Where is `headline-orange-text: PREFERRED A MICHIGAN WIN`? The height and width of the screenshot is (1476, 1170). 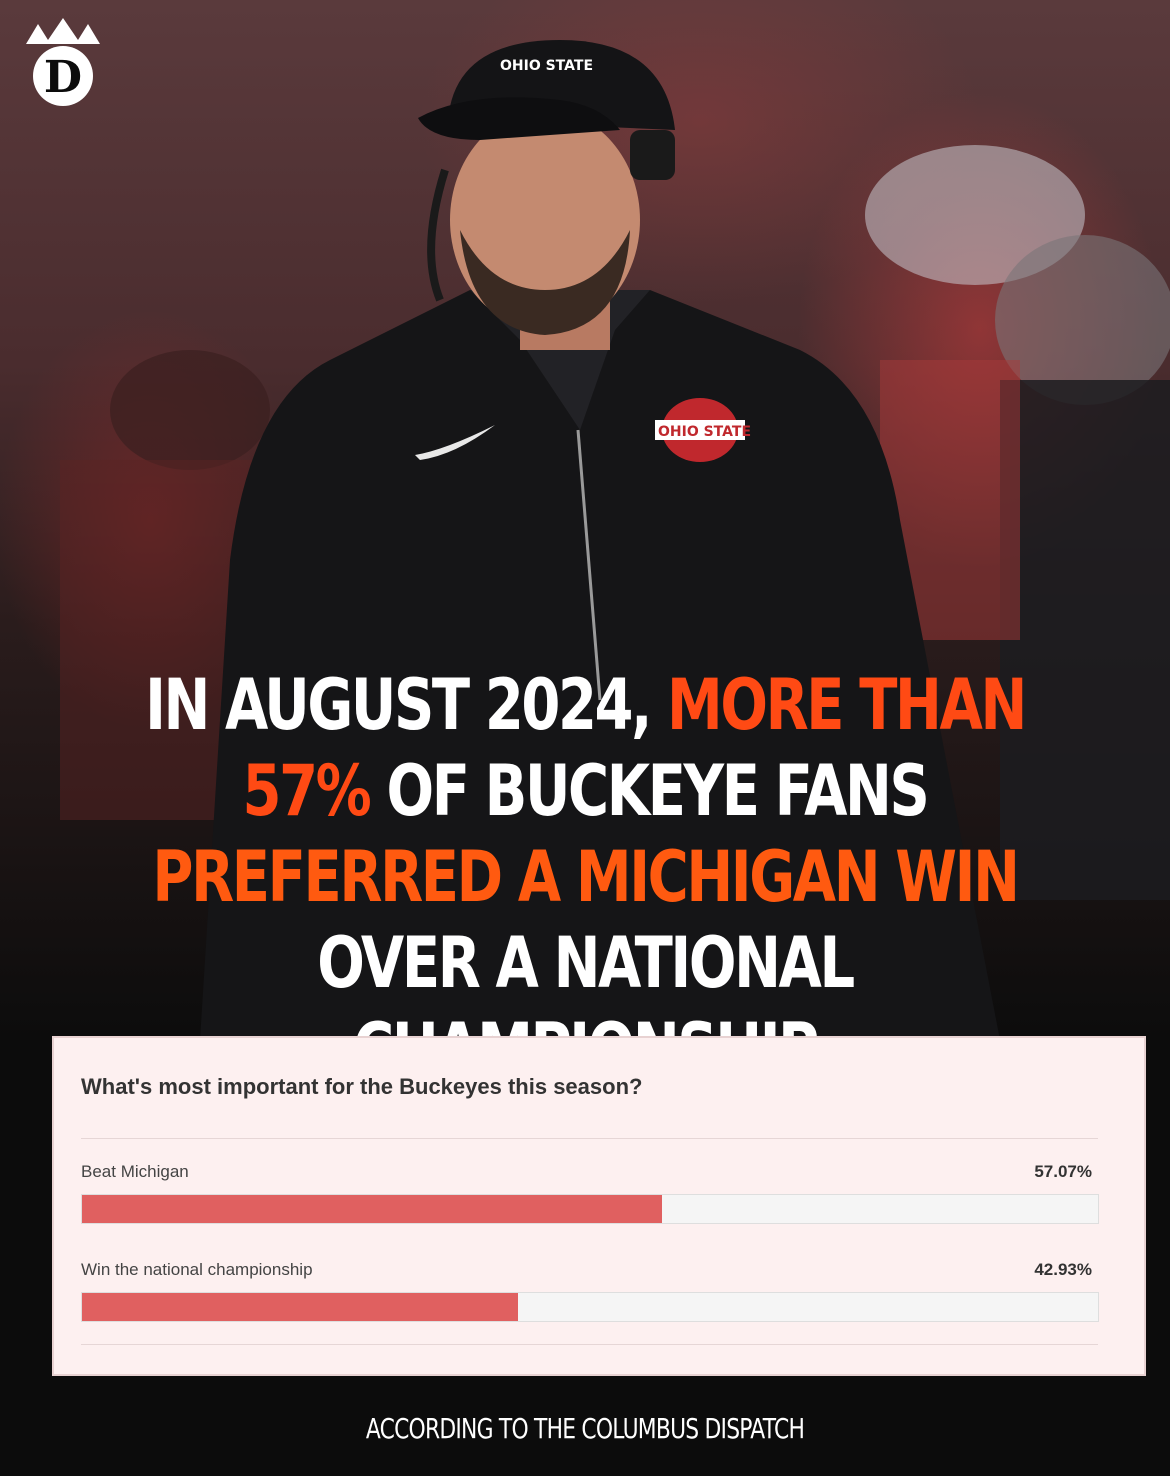
headline-orange-text: PREFERRED A MICHIGAN WIN is located at coordinates (586, 877).